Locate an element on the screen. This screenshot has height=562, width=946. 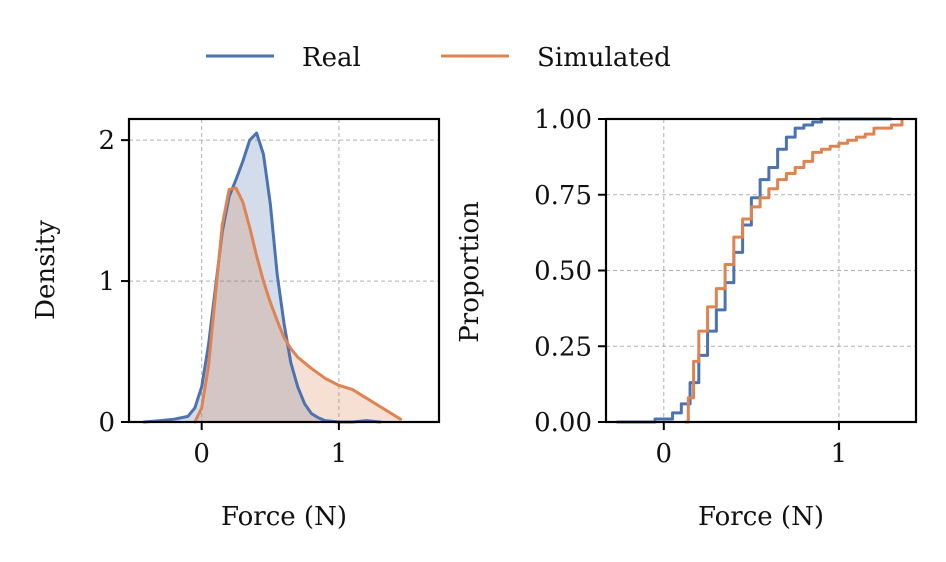
density-xlabel: Force (N) is located at coordinates (284, 517).